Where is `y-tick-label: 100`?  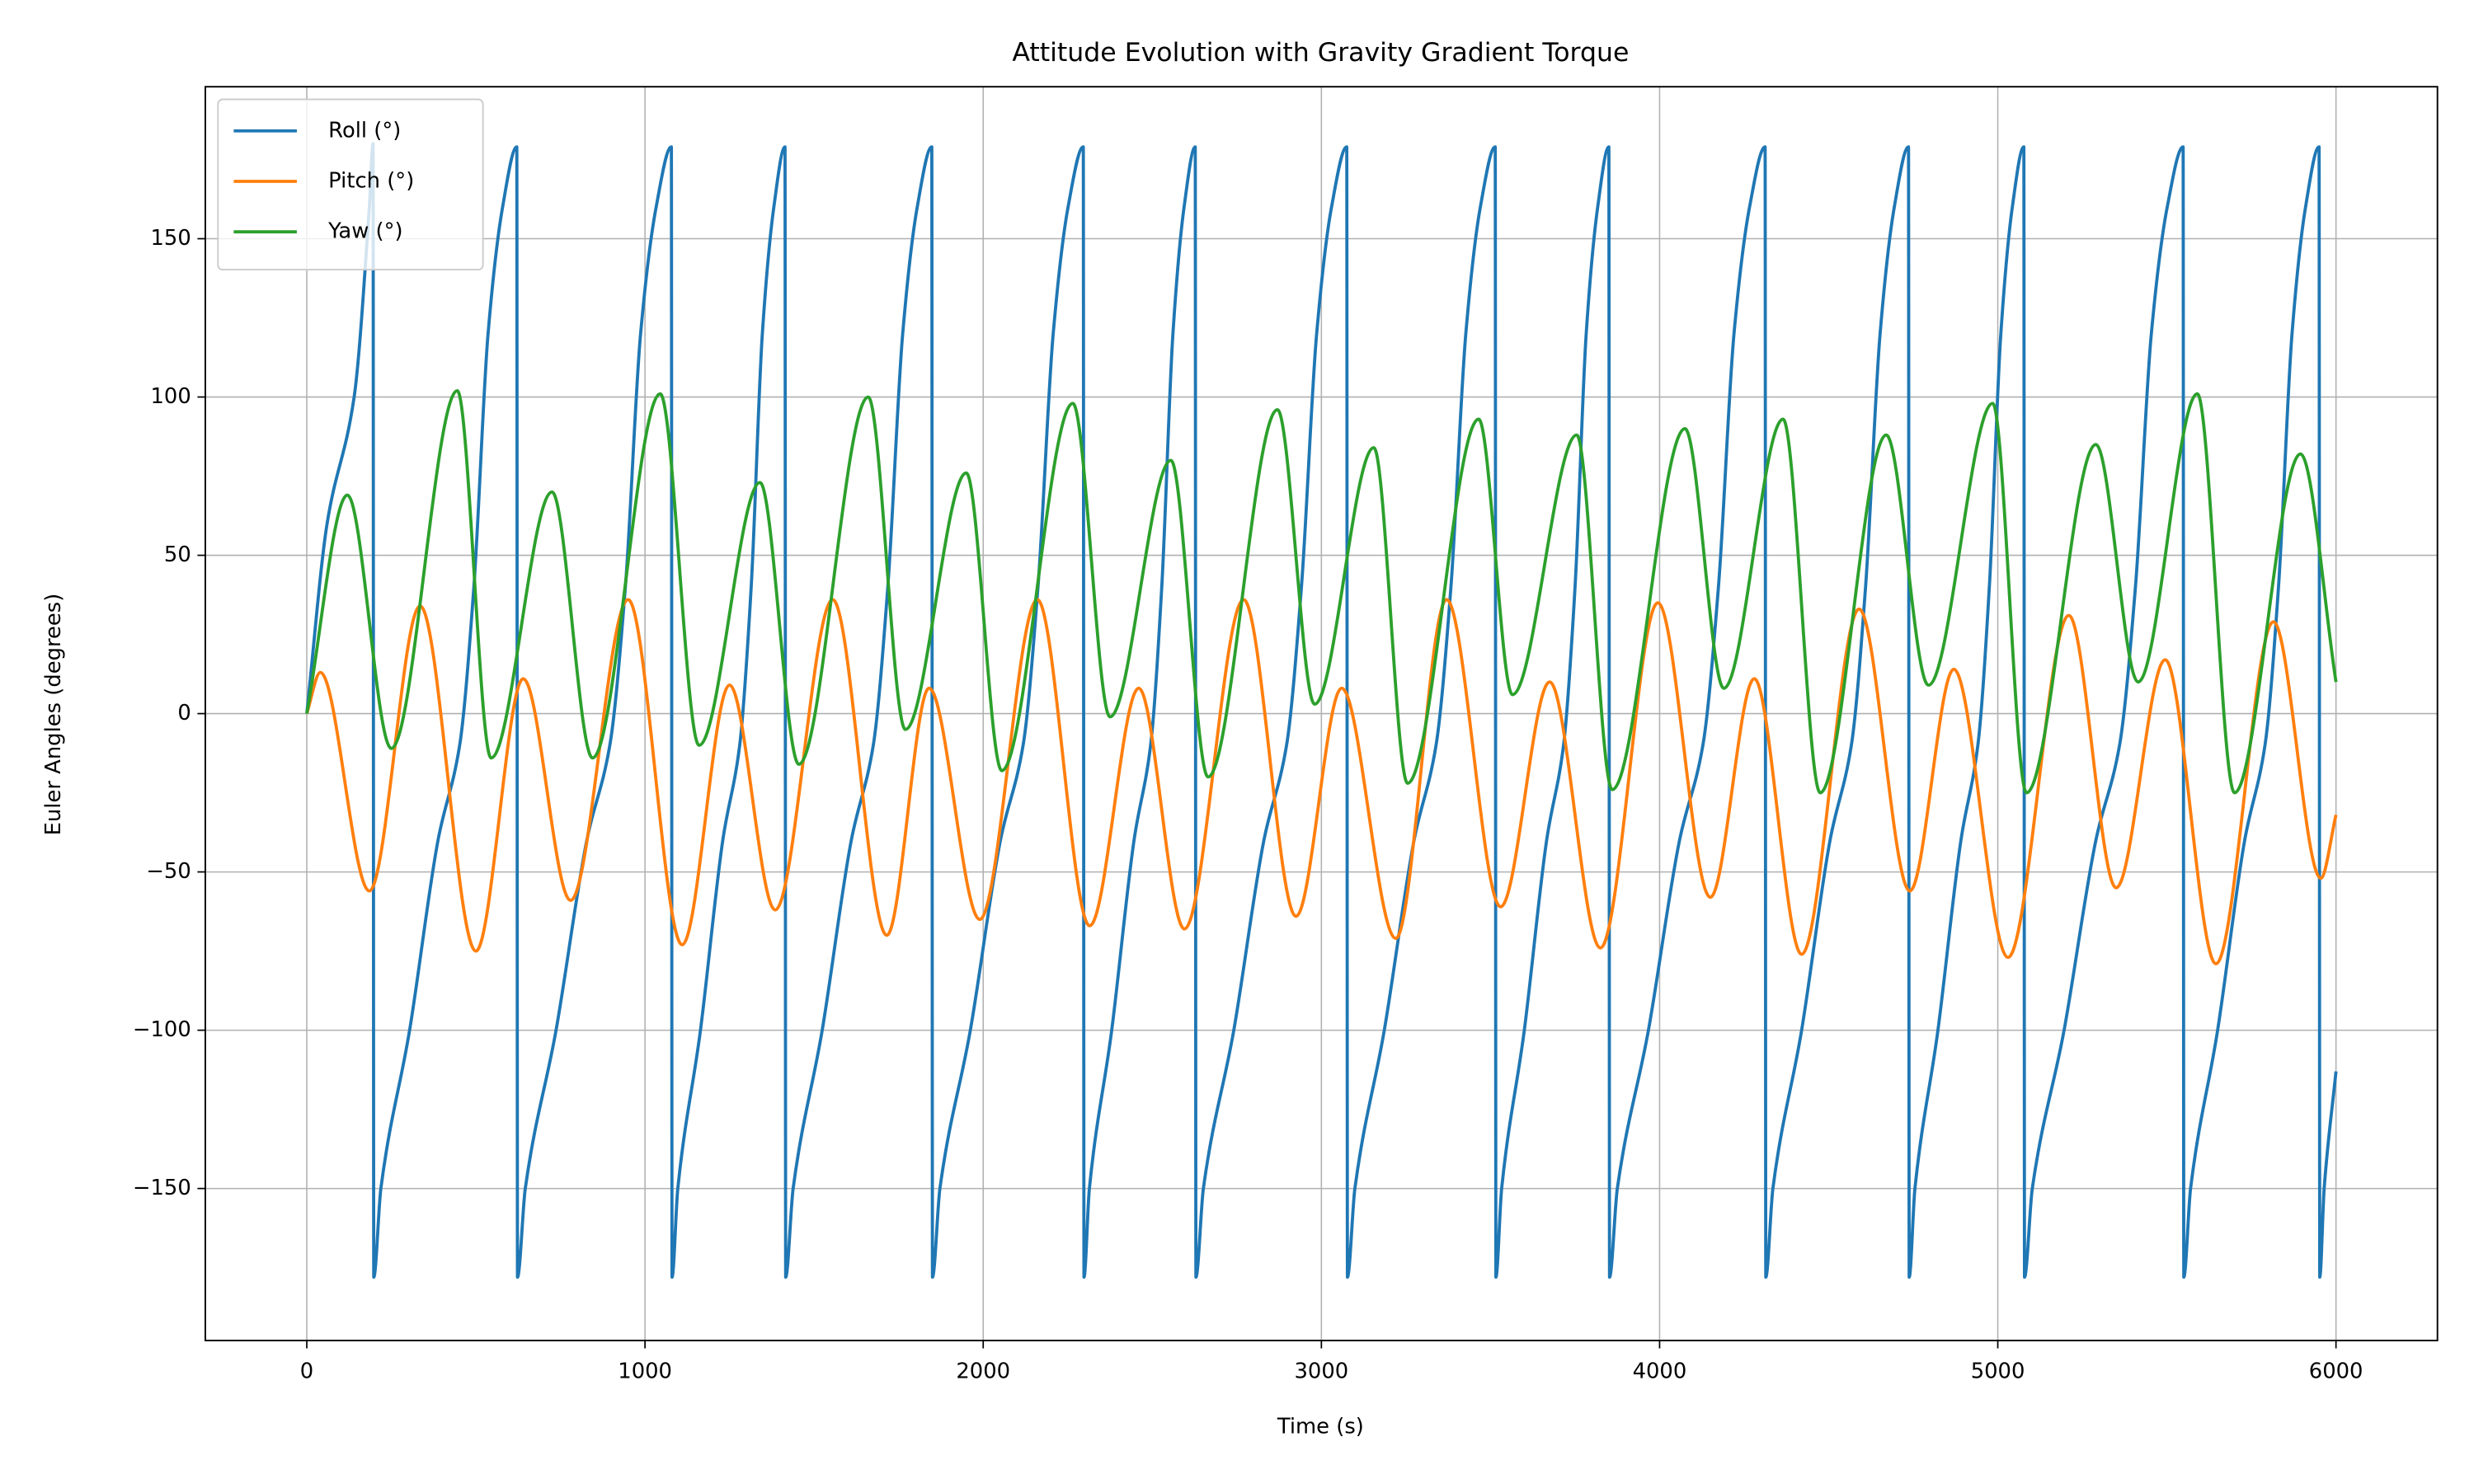 y-tick-label: 100 is located at coordinates (170, 396).